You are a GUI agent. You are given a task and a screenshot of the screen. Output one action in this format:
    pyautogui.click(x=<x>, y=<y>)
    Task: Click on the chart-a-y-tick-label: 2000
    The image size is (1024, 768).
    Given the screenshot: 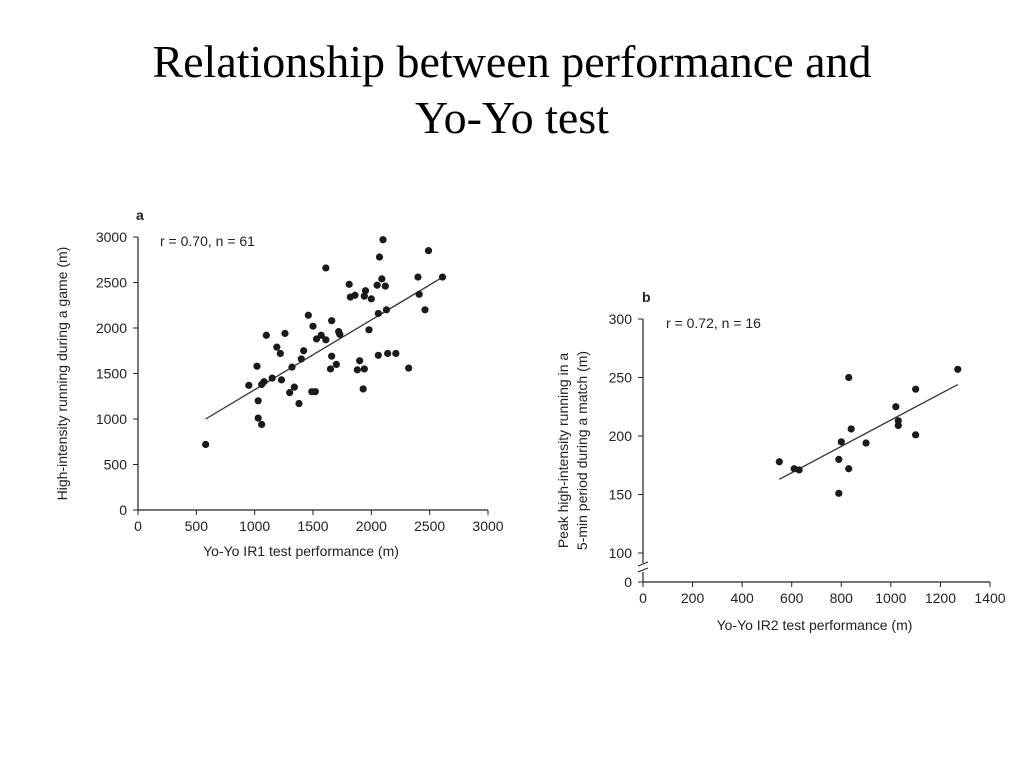 What is the action you would take?
    pyautogui.click(x=111, y=328)
    